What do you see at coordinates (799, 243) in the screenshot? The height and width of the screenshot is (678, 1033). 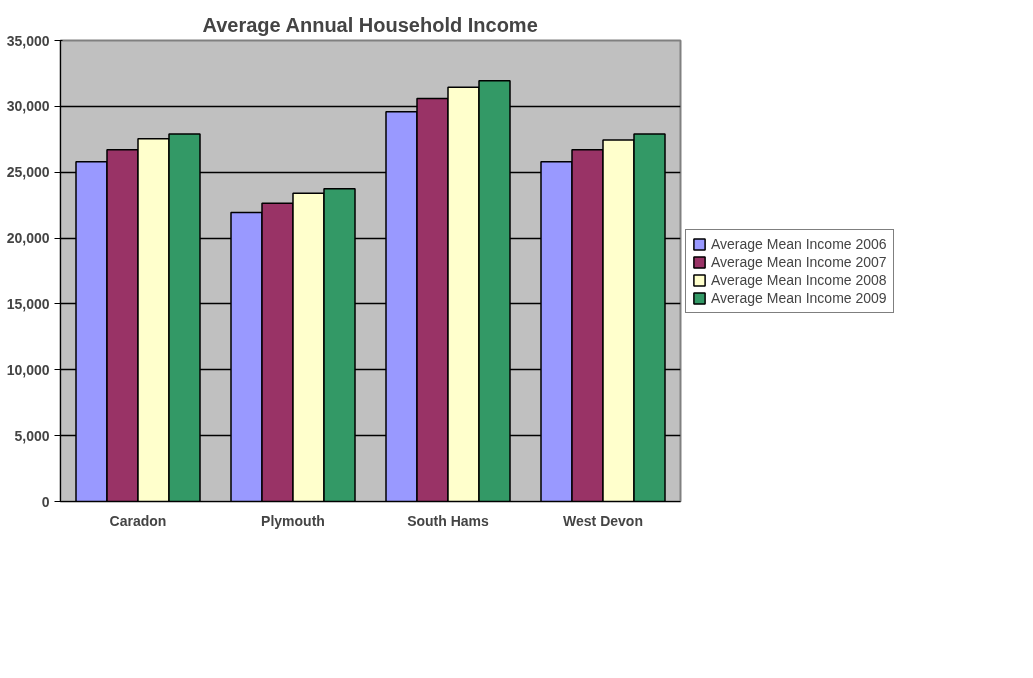 I see `legend-label: Average Mean Income 2006` at bounding box center [799, 243].